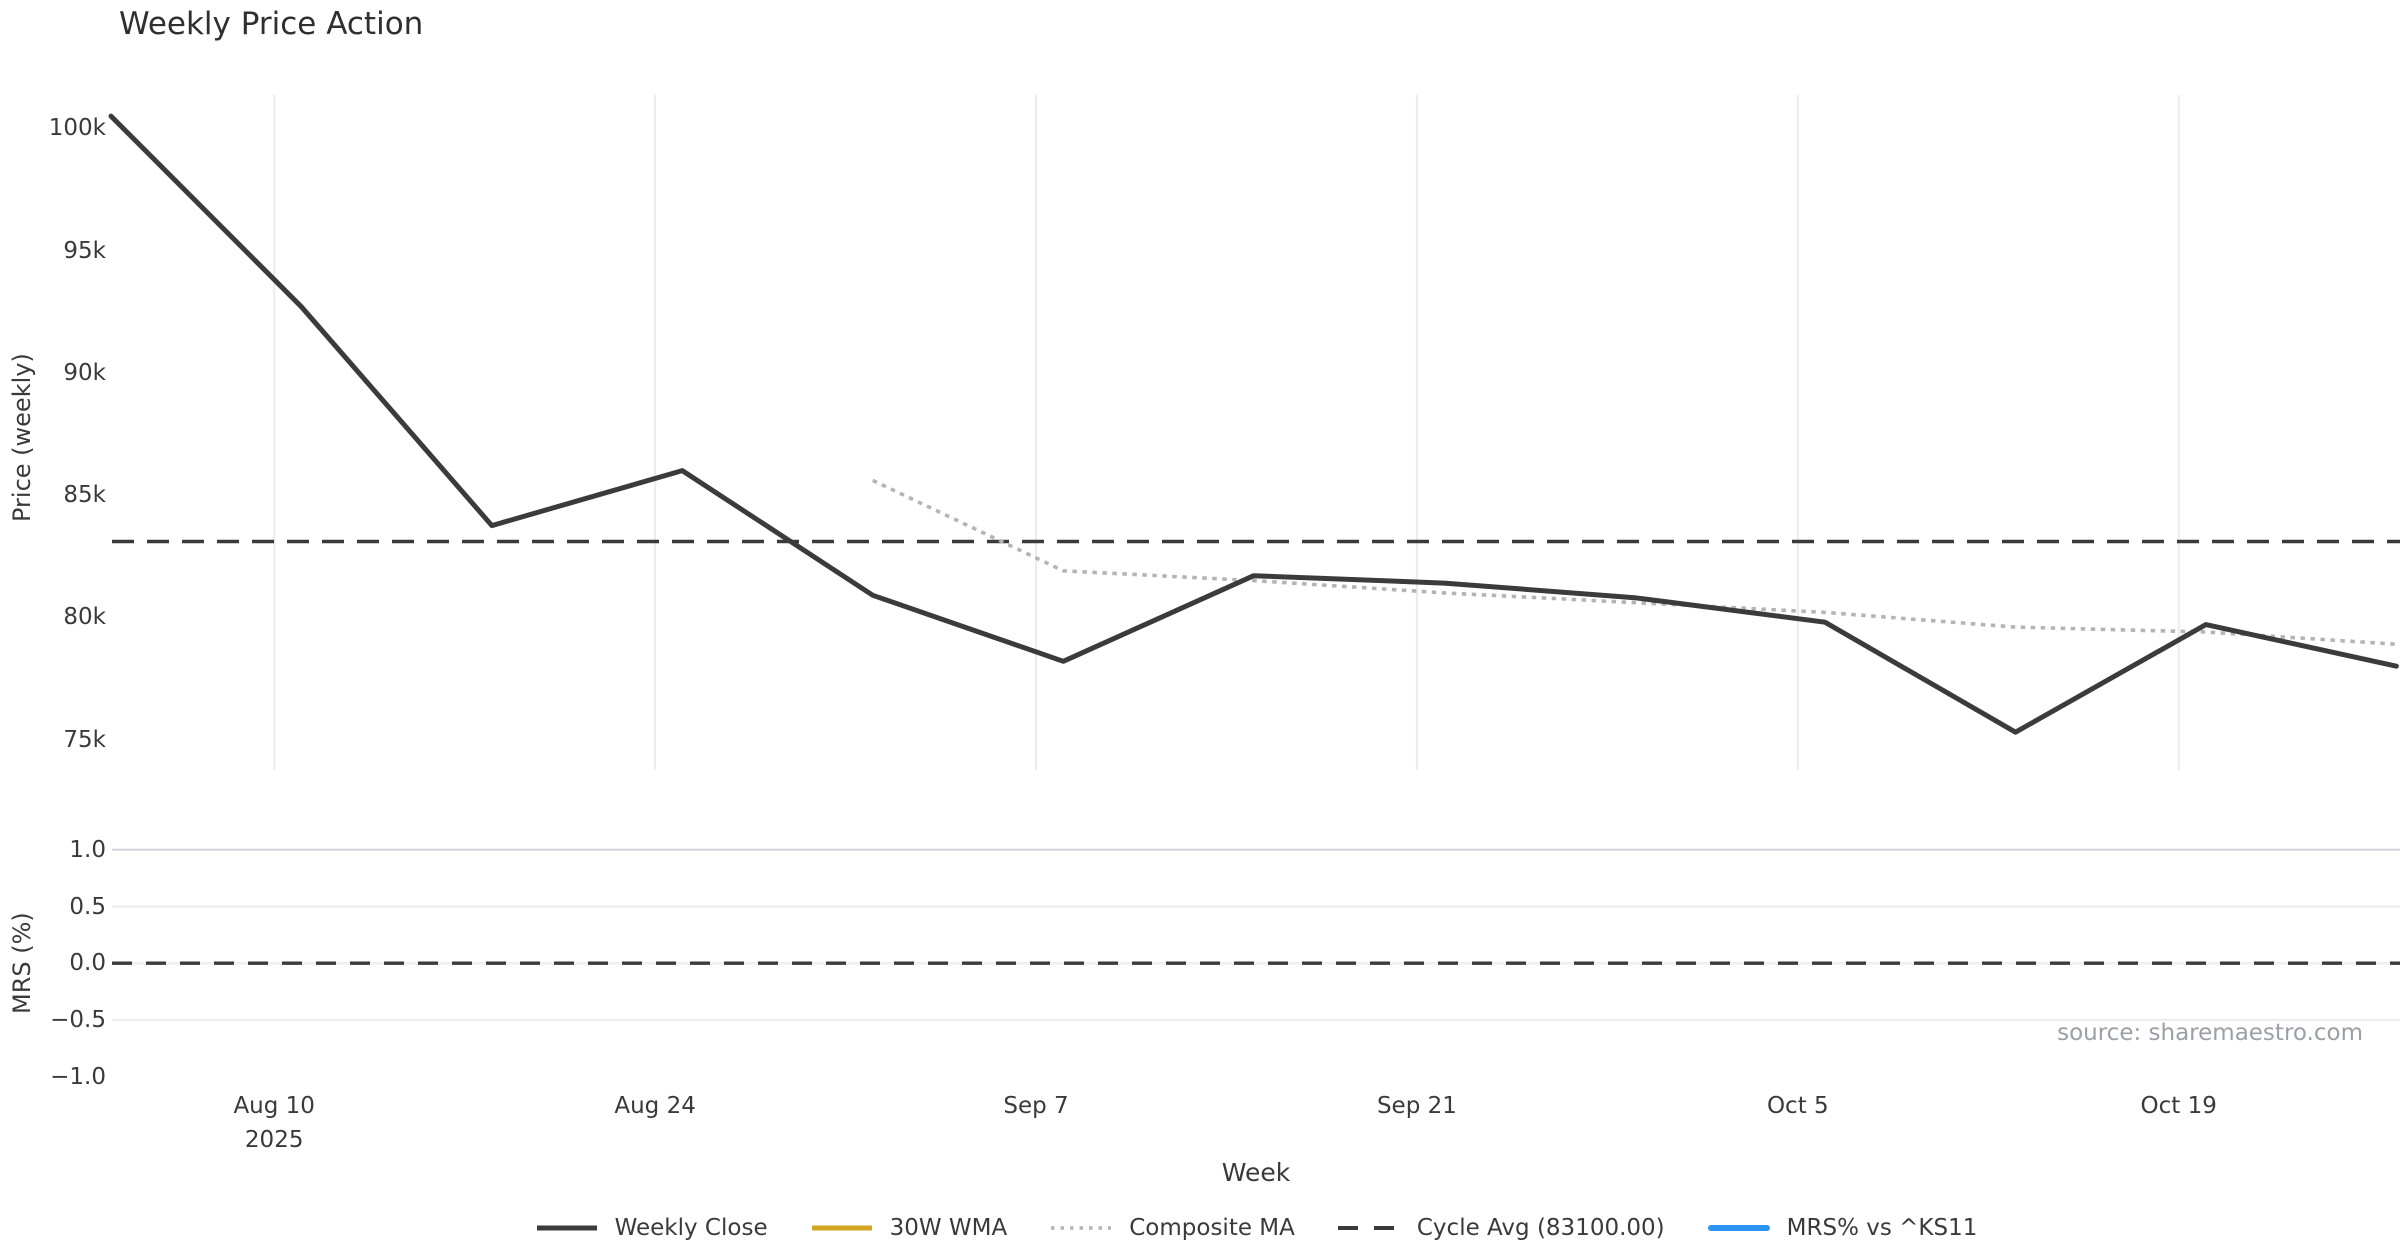  I want to click on xtick-label: Sep 7, so click(1036, 1106).